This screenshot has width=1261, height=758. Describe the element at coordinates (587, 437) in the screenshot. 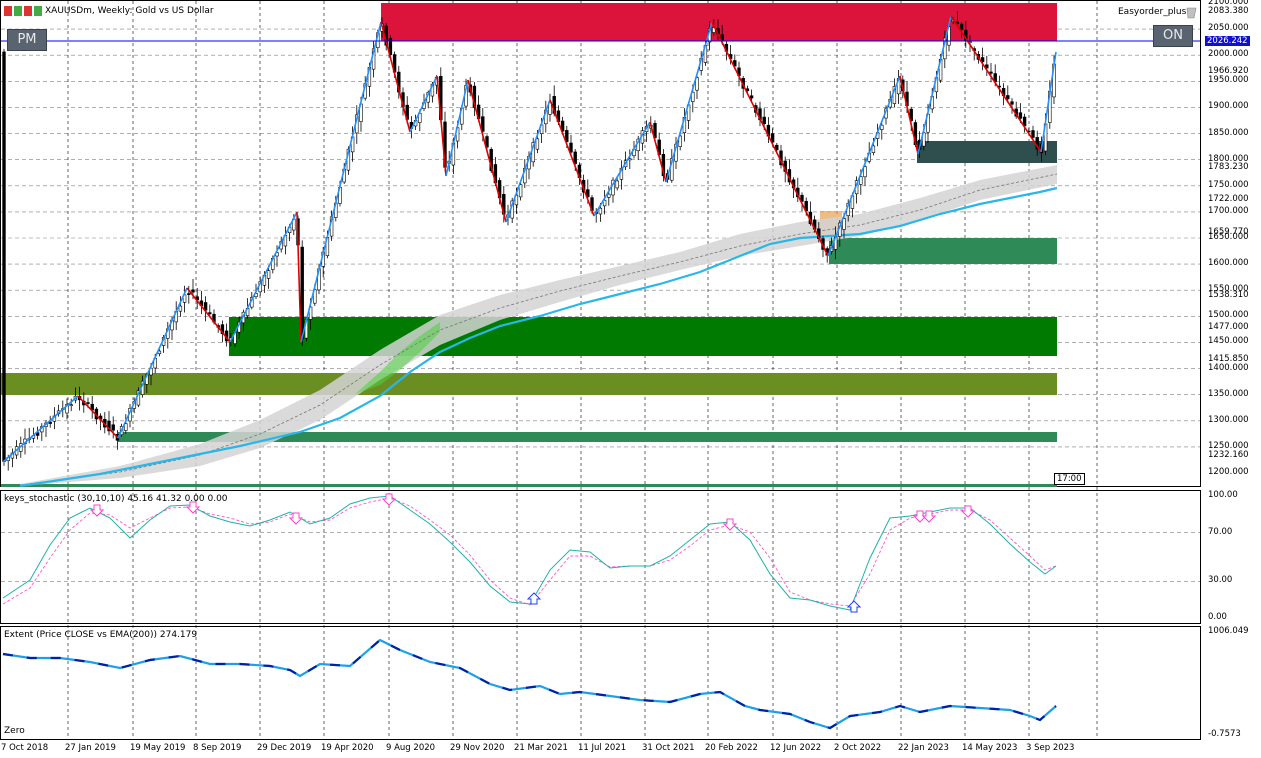

I see `demand-zone-thin` at that location.